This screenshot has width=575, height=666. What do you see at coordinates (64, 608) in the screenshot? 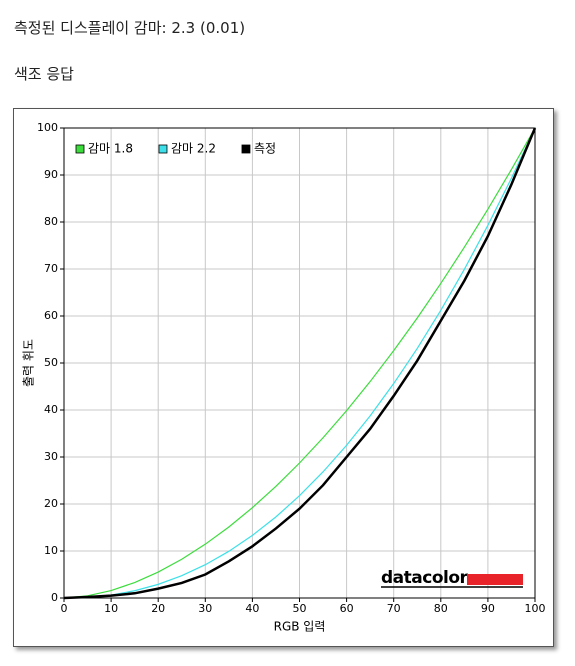
I see `x-tick-label: 0` at bounding box center [64, 608].